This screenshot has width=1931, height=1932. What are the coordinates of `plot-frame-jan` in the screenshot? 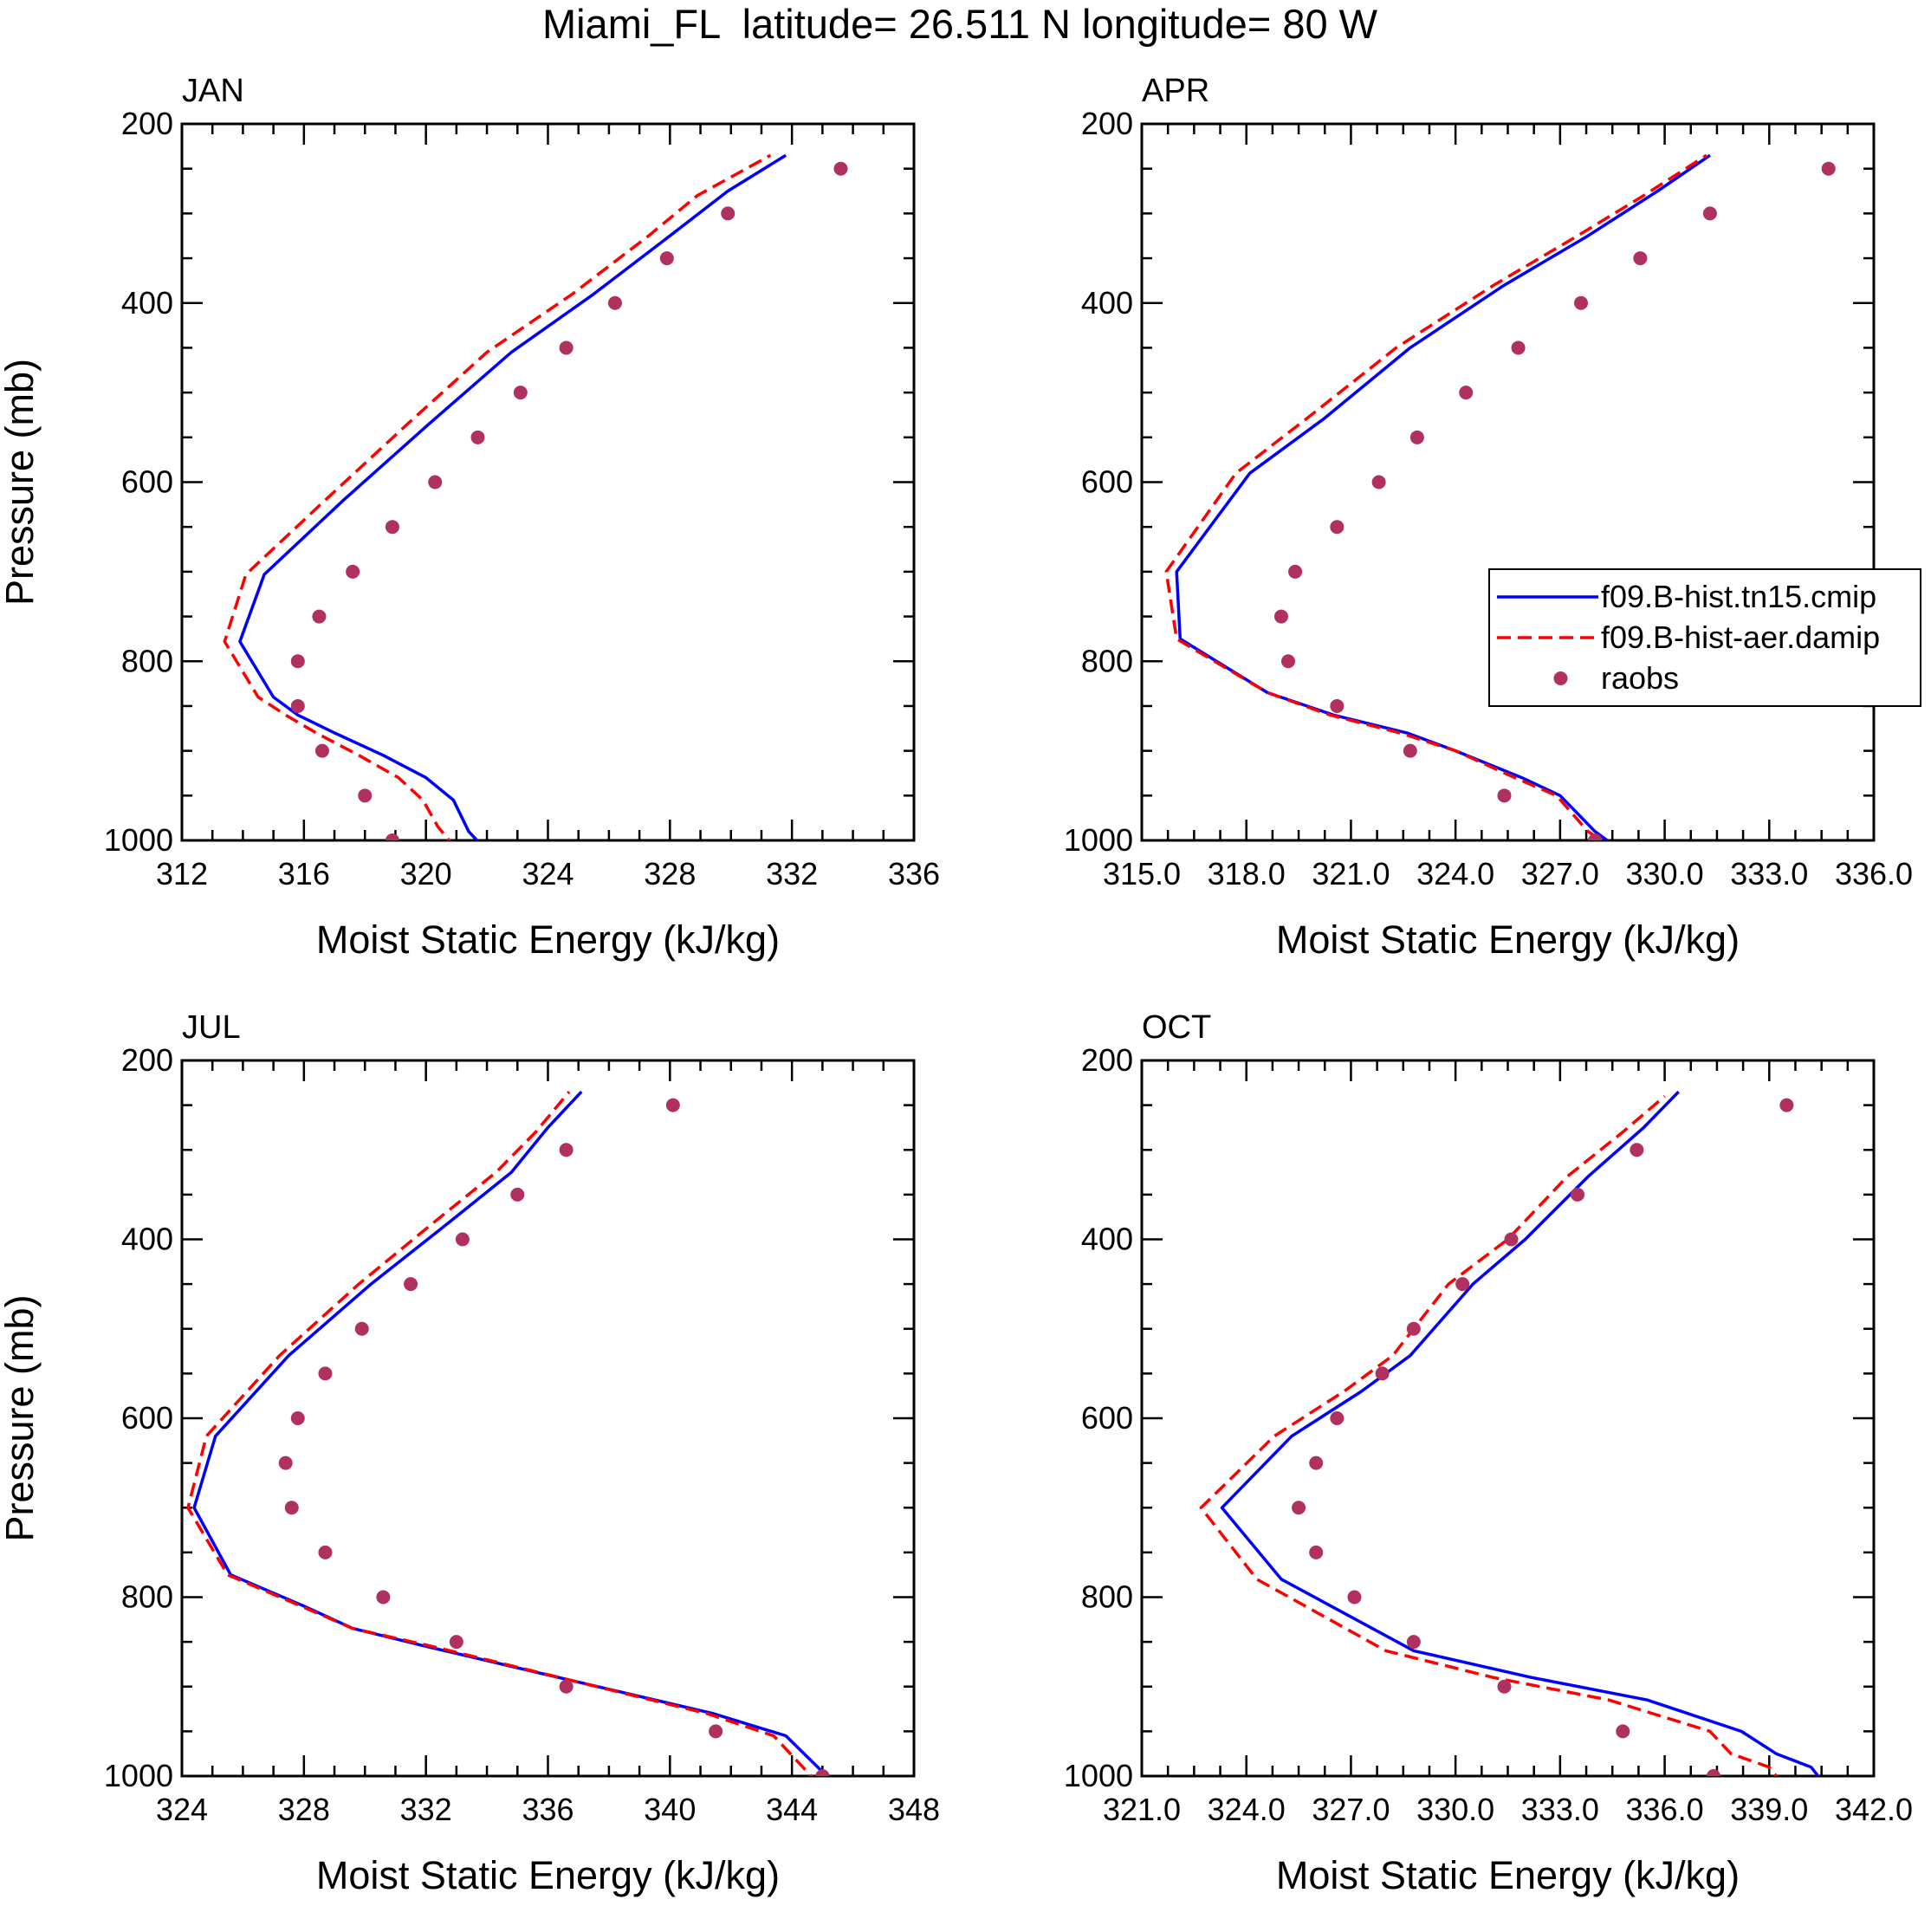 It's located at (548, 482).